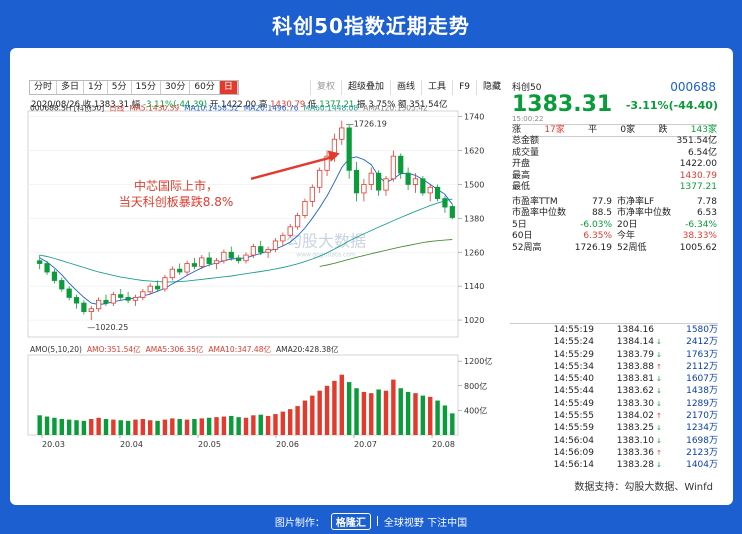 The width and height of the screenshot is (742, 534). I want to click on stat-pair: 52周高 1726.19, so click(562, 248).